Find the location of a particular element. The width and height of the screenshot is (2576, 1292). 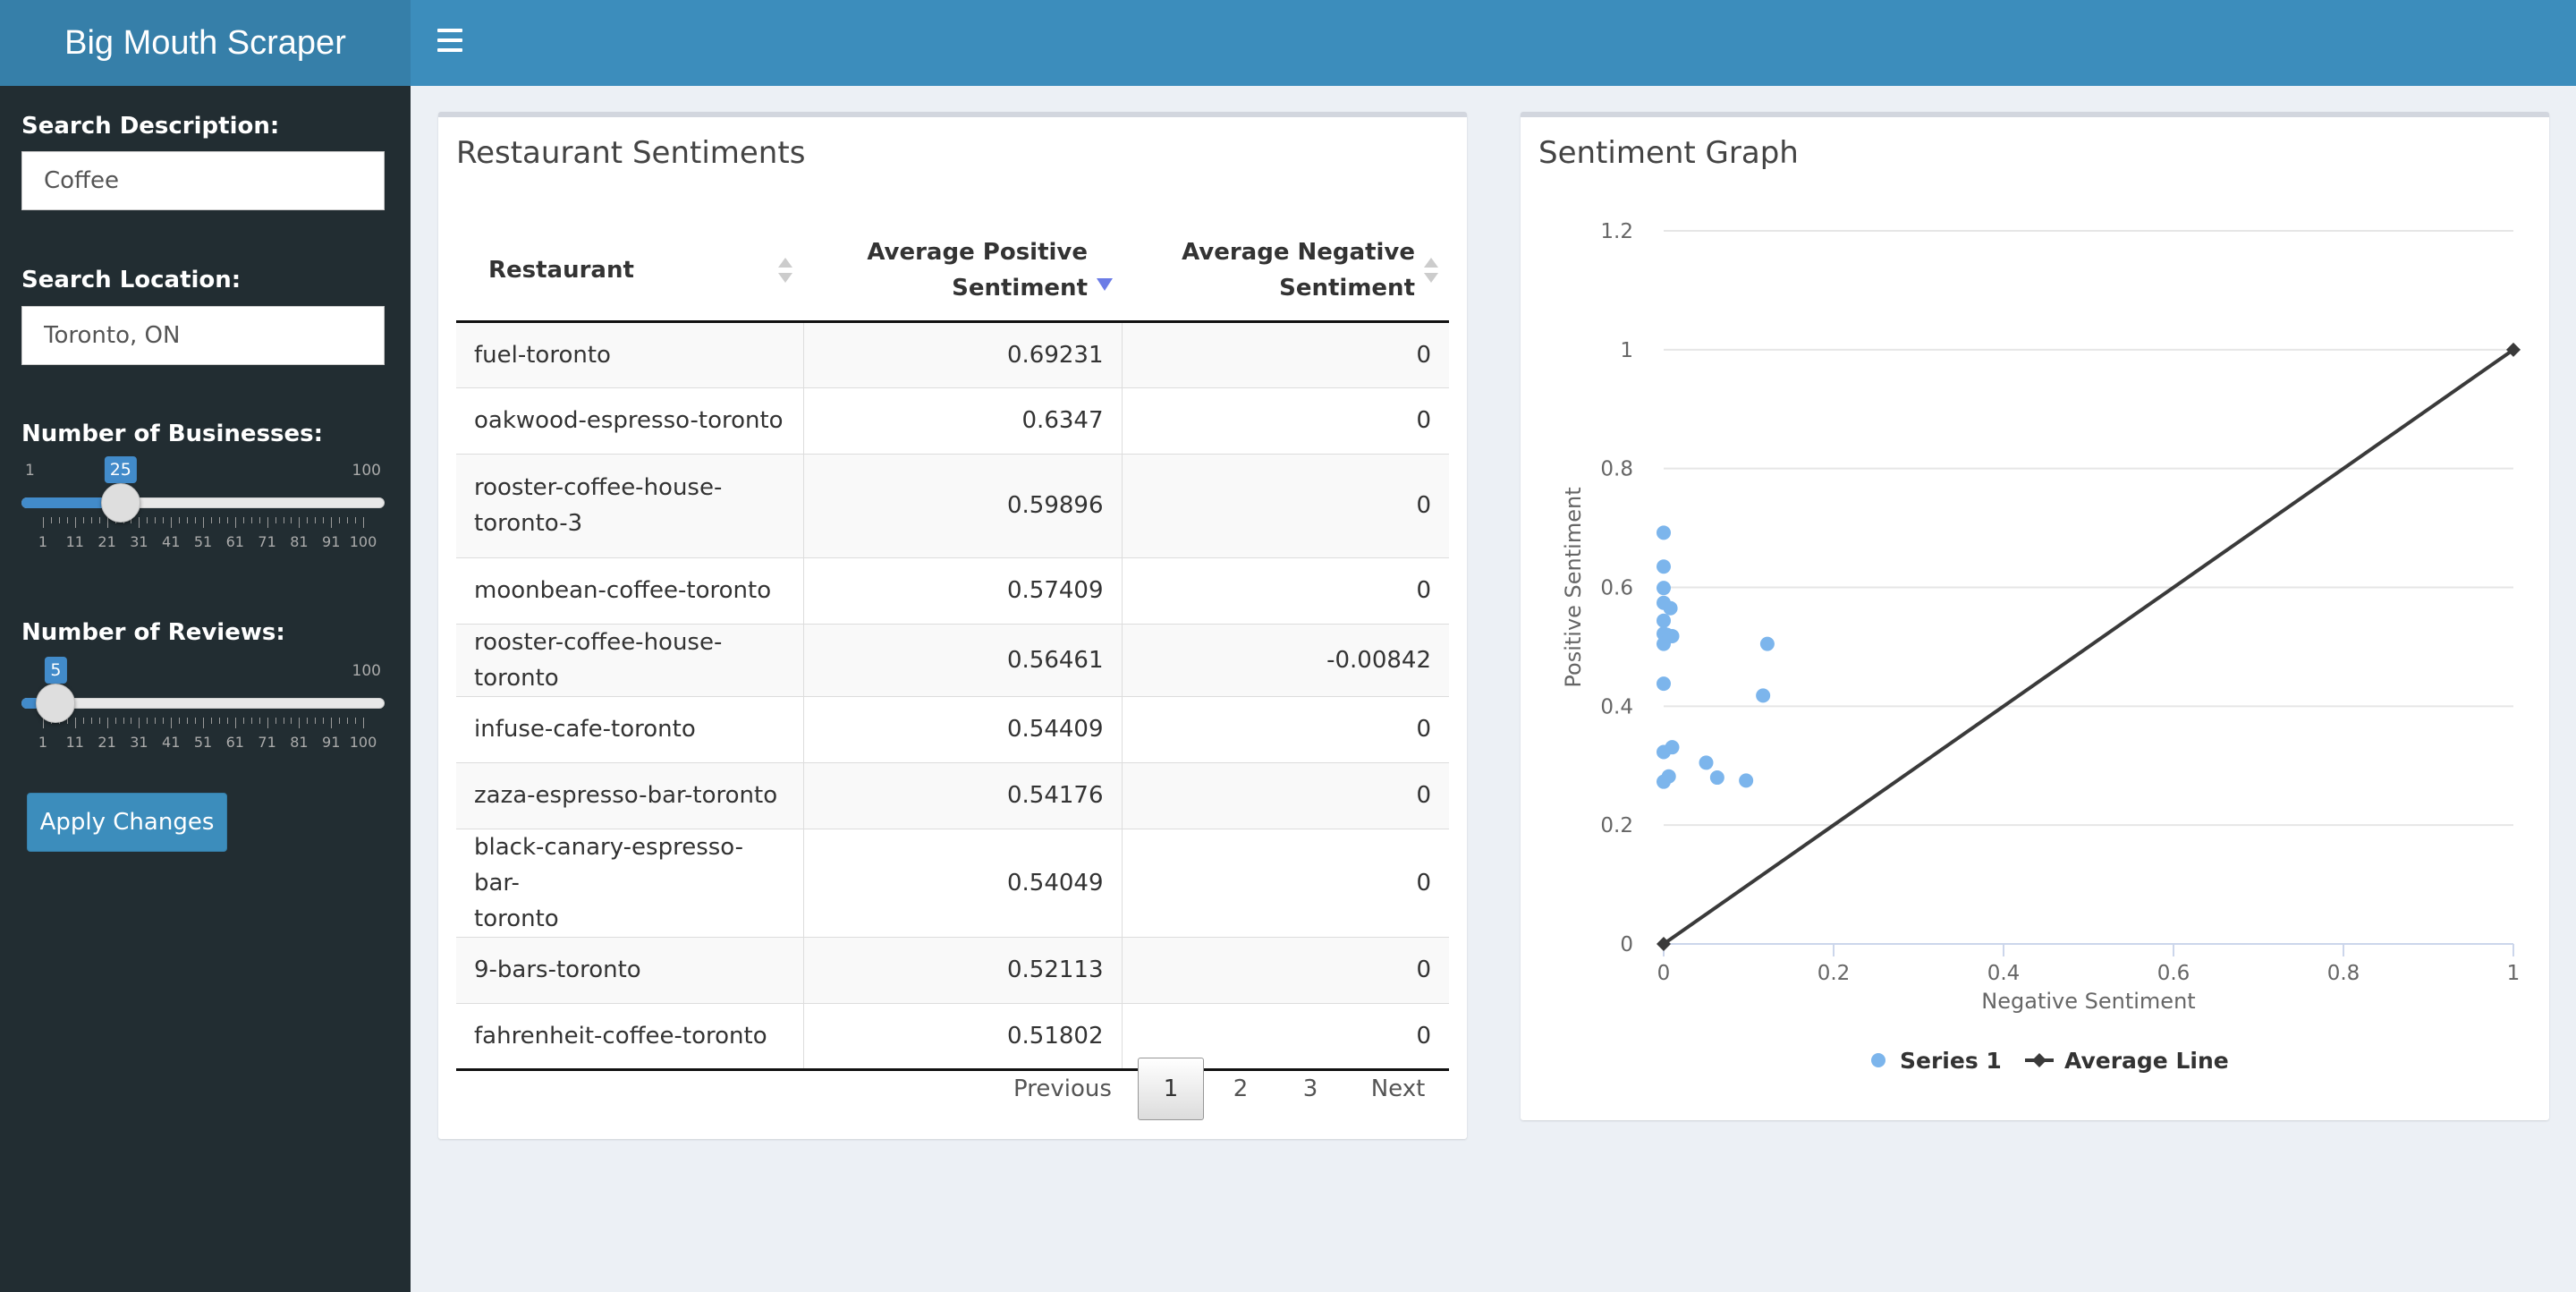

restaurant-cell: moonbean-coffee-toronto is located at coordinates (630, 590).